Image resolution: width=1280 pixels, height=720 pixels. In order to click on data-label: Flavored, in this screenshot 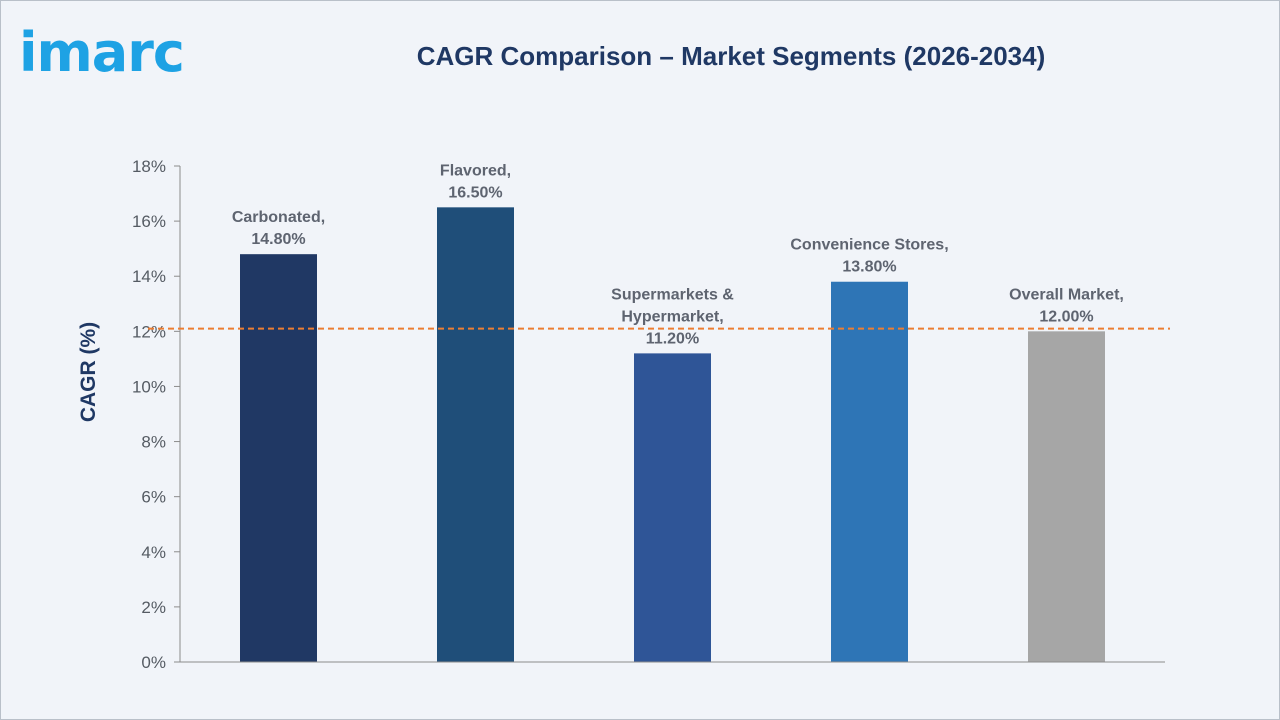, I will do `click(475, 170)`.